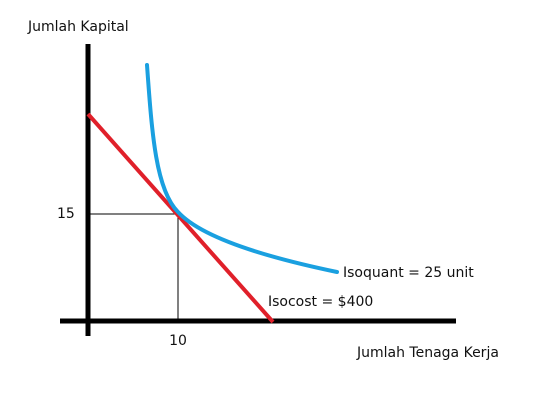 The image size is (552, 405). I want to click on x-tick-label: 10, so click(178, 341).